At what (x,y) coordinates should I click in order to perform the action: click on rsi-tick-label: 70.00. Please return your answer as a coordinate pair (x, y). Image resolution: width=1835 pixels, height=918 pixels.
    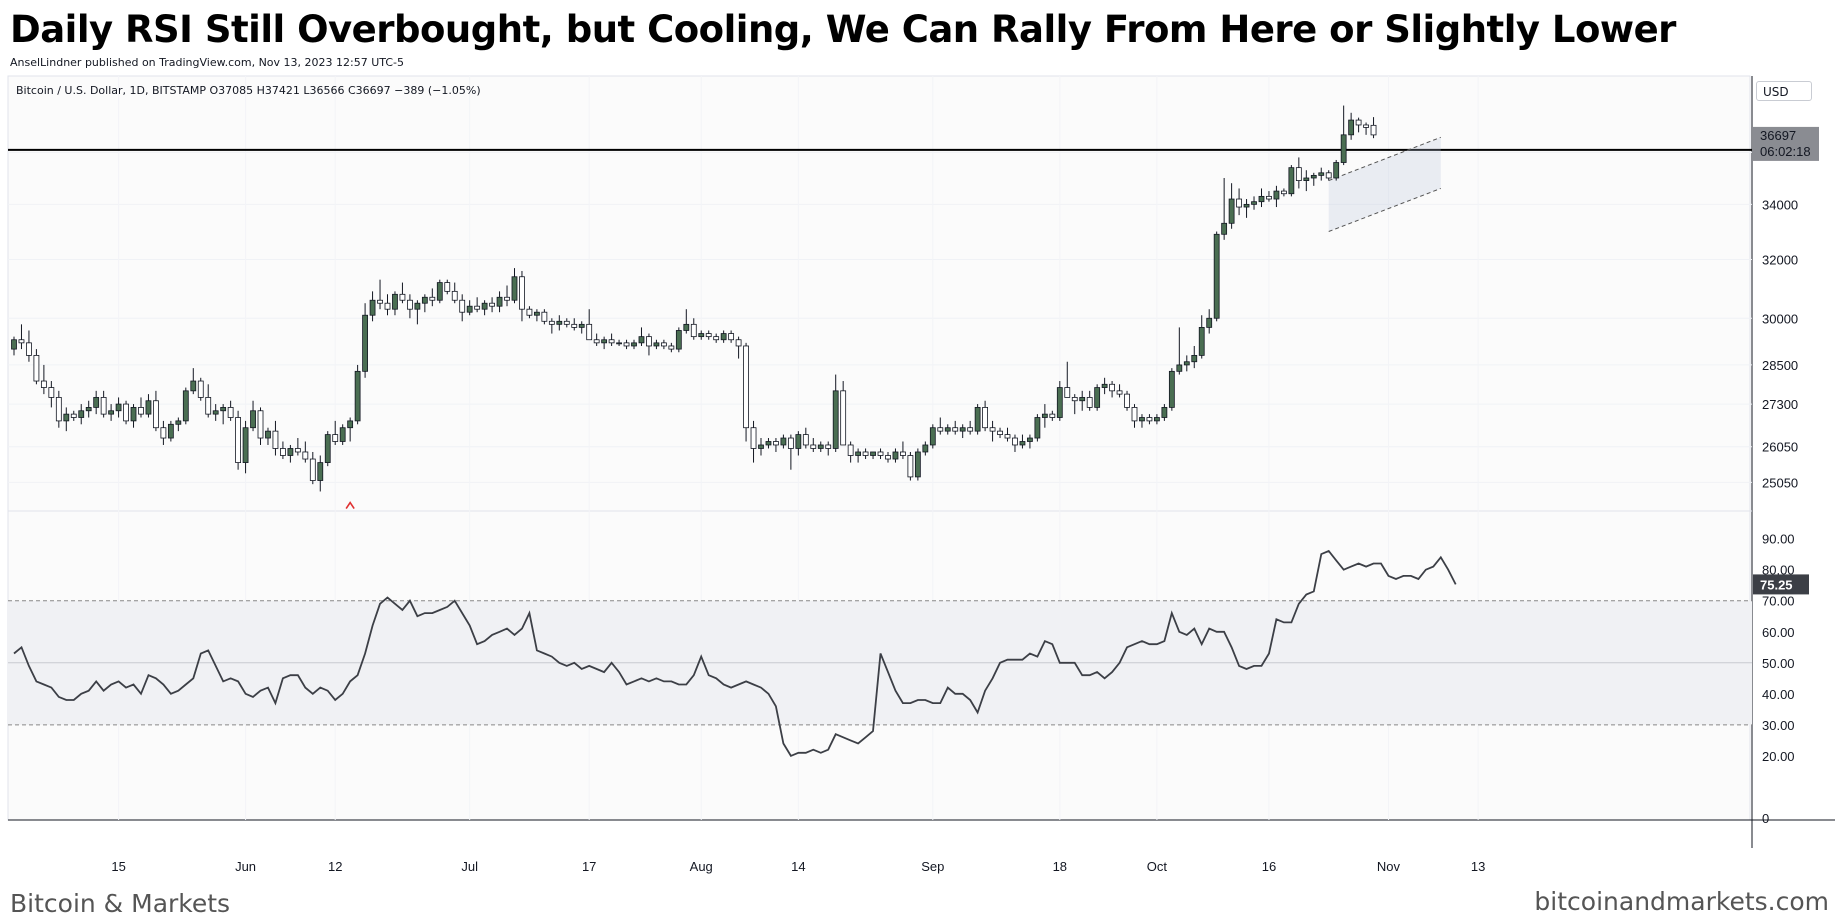
    Looking at the image, I should click on (1778, 601).